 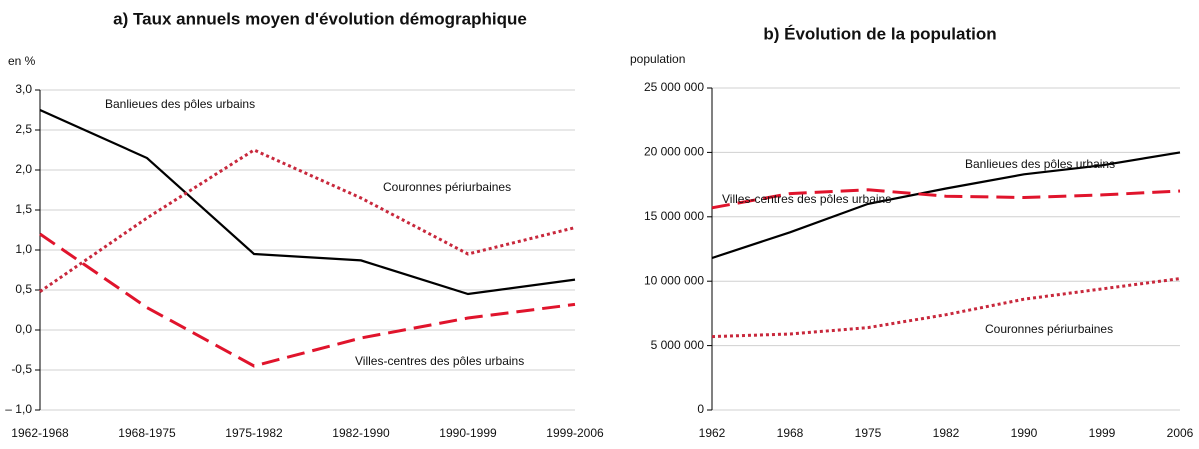 I want to click on y-tick-label: 1,5, so click(x=23, y=209).